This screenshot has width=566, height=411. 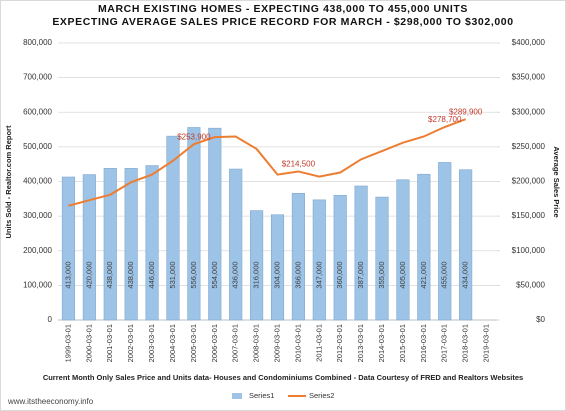 What do you see at coordinates (423, 343) in the screenshot?
I see `x-tick-label: 2016-03-01` at bounding box center [423, 343].